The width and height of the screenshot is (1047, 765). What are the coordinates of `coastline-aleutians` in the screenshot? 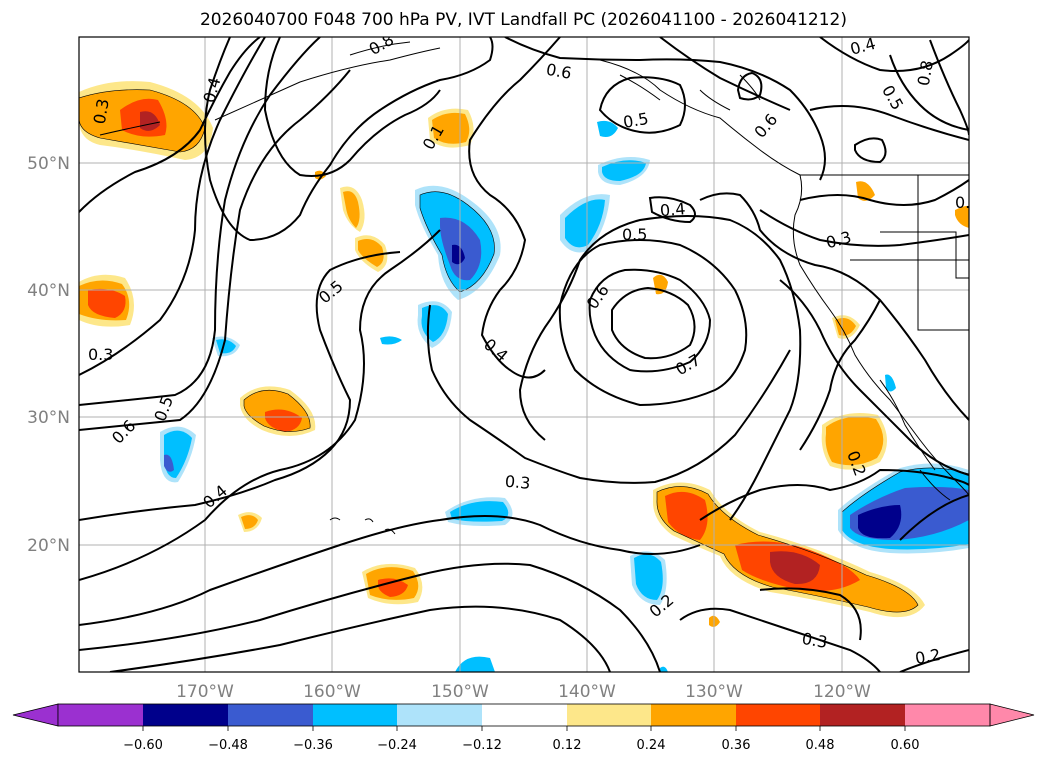 It's located at (255, 88).